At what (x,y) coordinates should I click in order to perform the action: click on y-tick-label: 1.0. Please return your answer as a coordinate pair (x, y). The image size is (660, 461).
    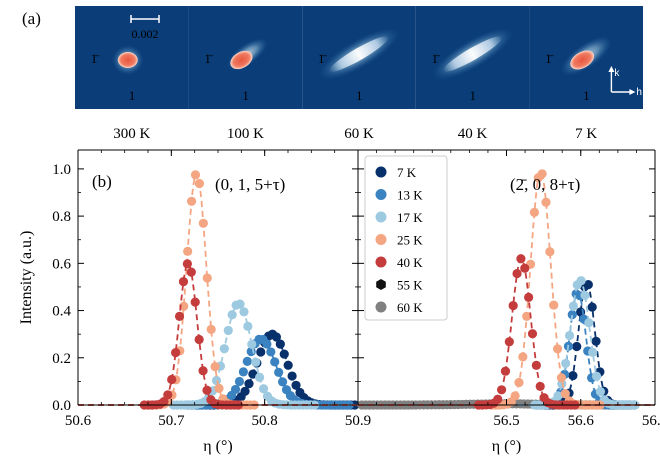
    Looking at the image, I should click on (61, 170).